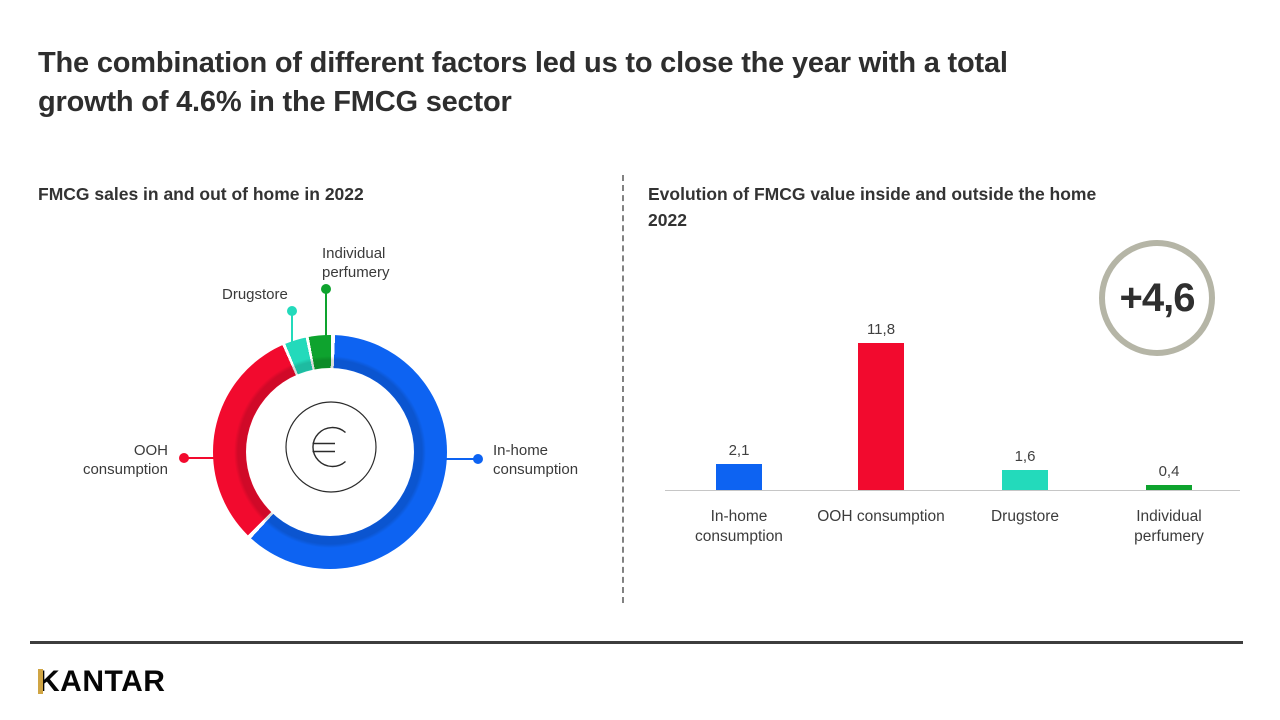 The image size is (1280, 720). I want to click on drugstore-leader-line, so click(292, 333).